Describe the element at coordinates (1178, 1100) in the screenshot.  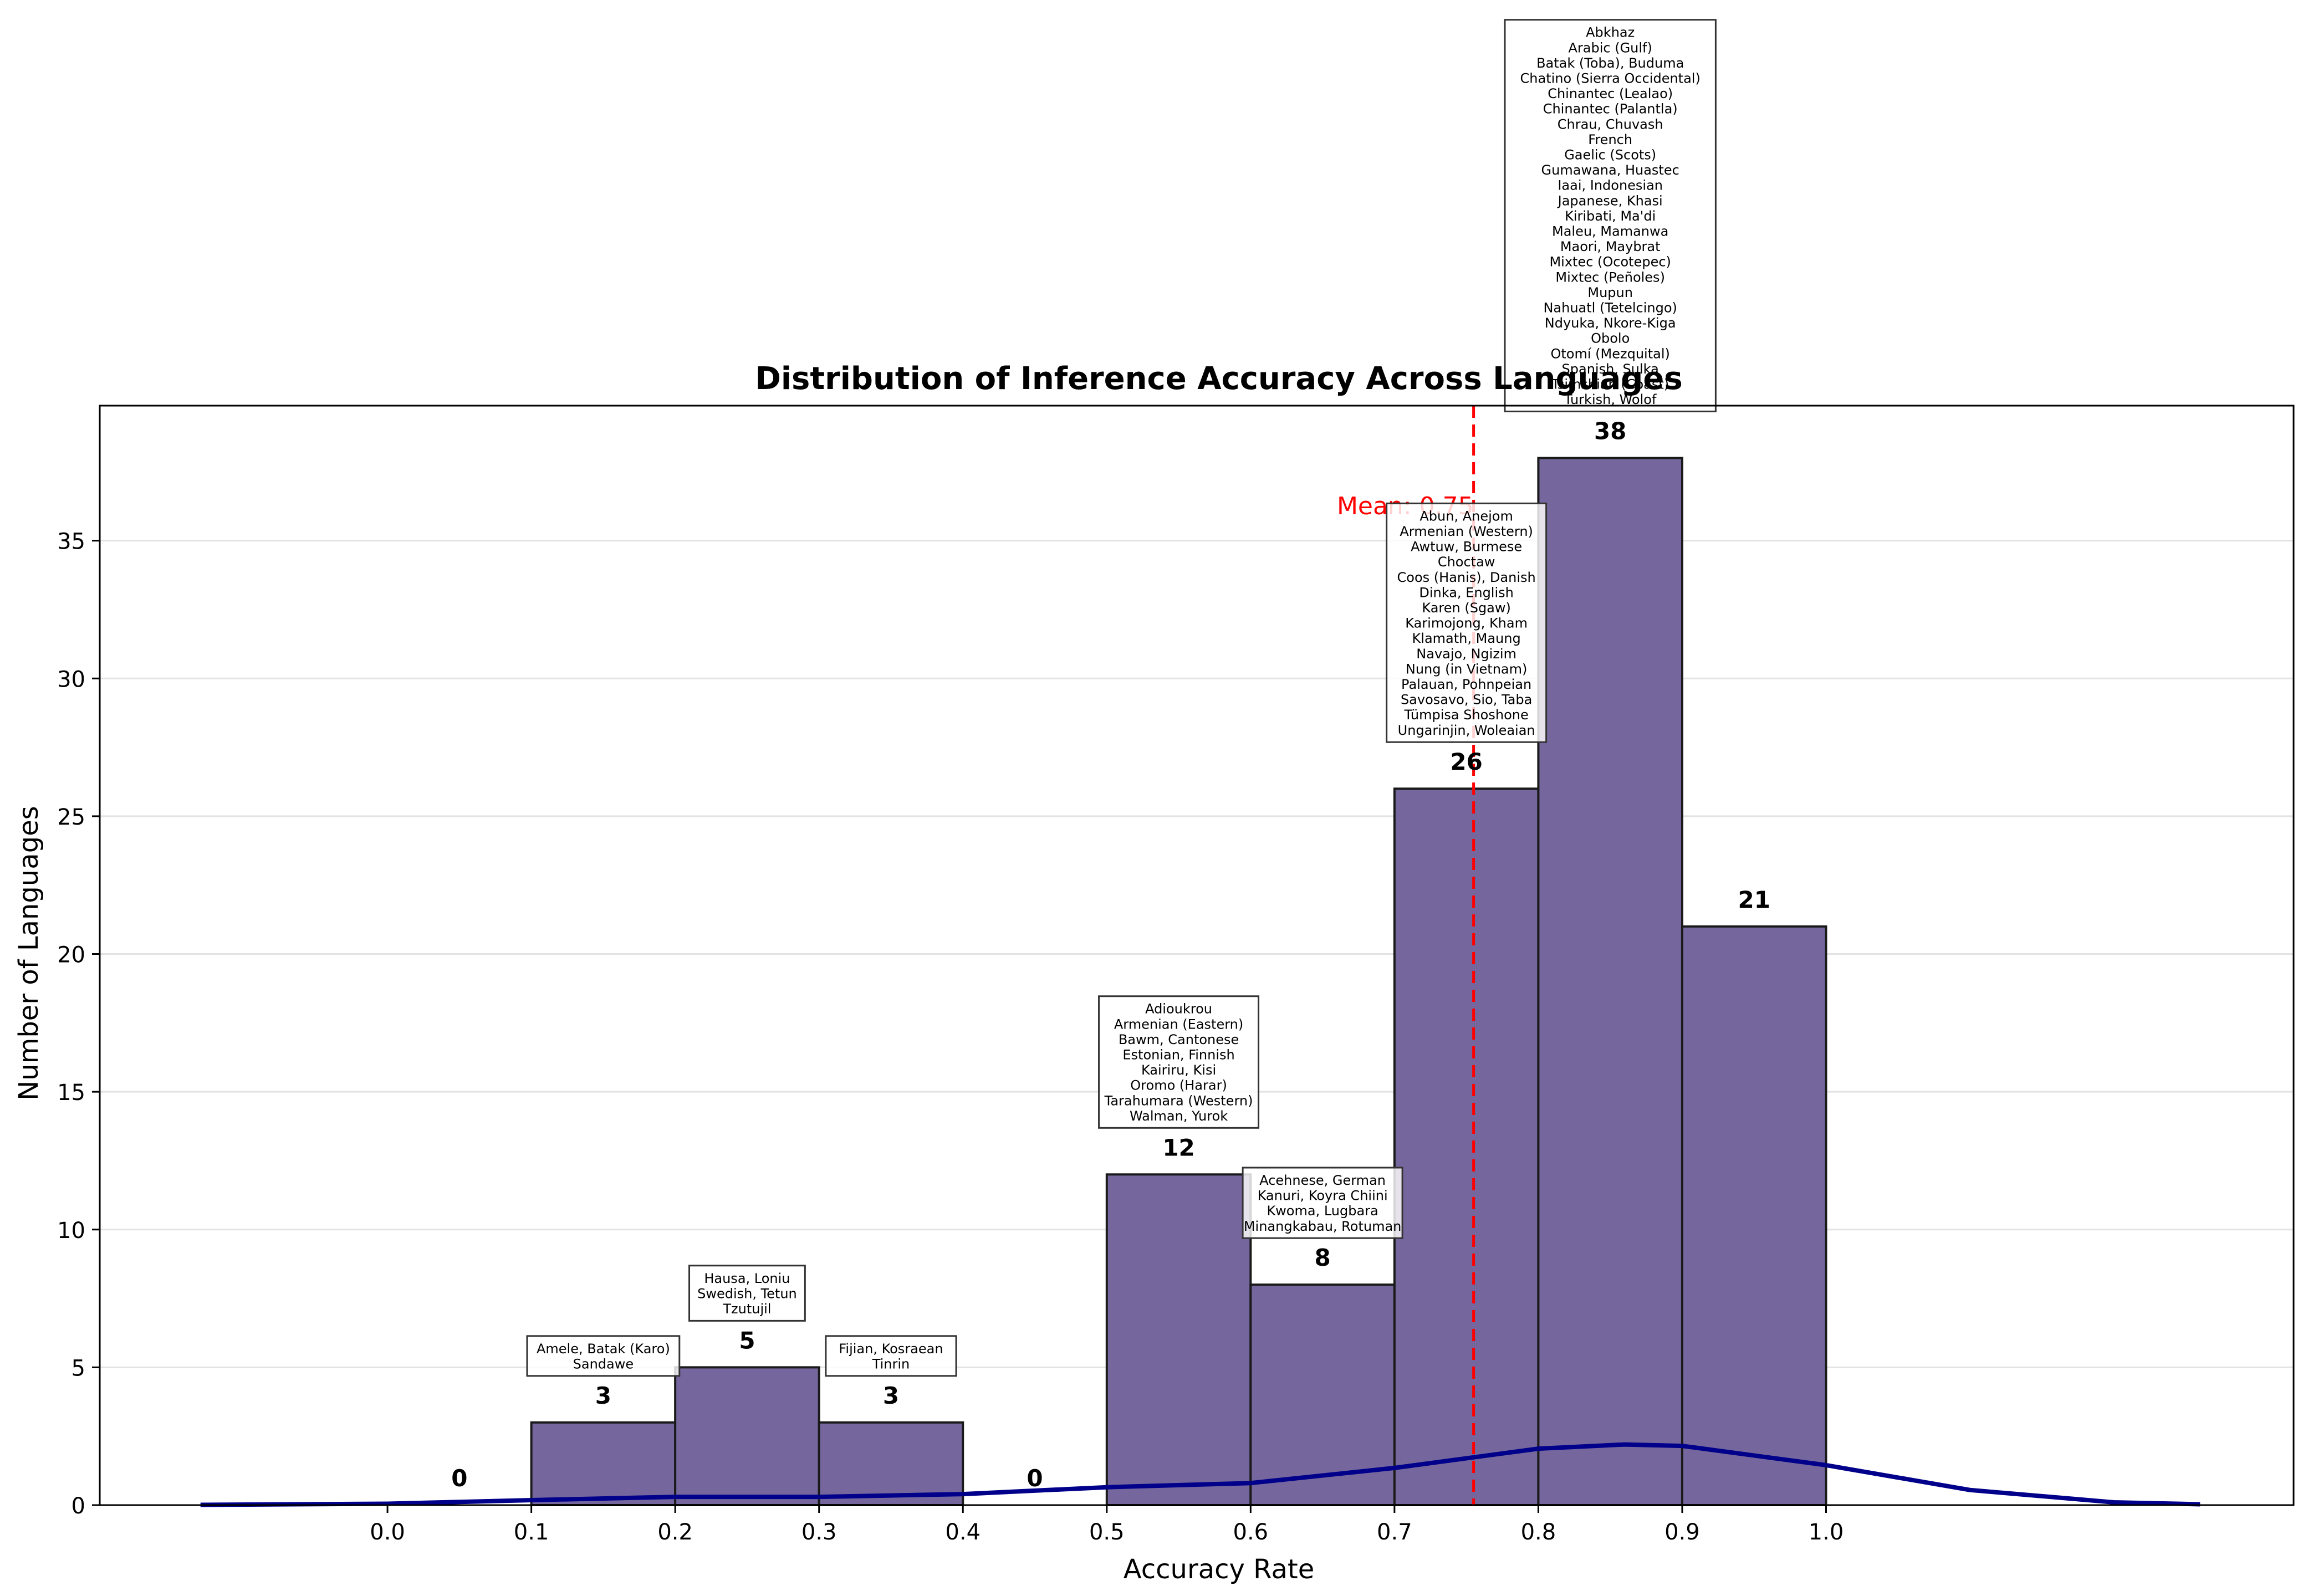
I see `language-list-entry: Tarahumara (Western)` at that location.